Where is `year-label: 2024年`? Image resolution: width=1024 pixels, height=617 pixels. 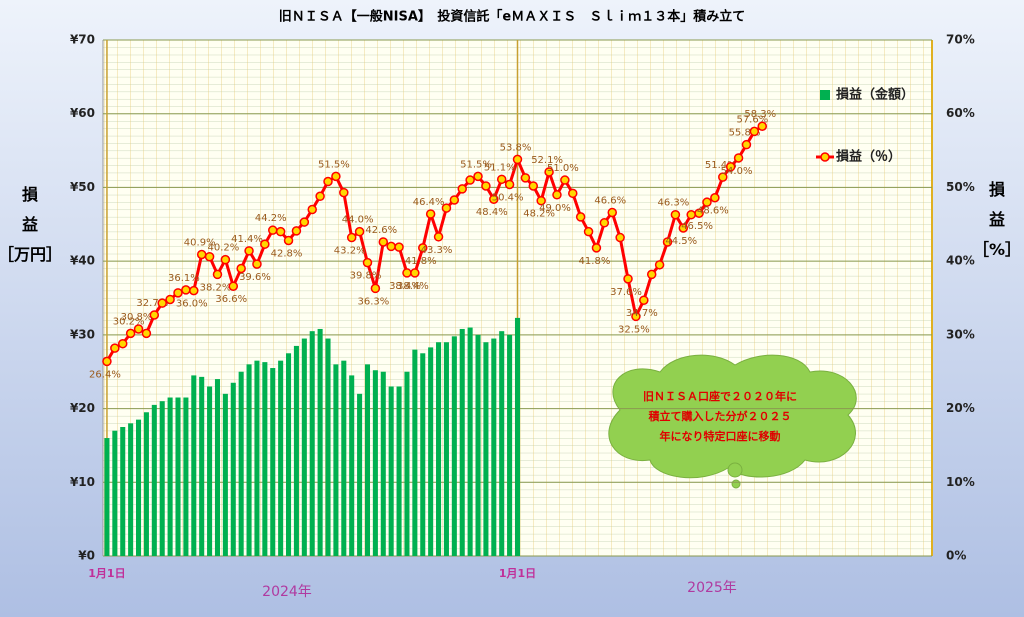
year-label: 2024年 is located at coordinates (287, 592).